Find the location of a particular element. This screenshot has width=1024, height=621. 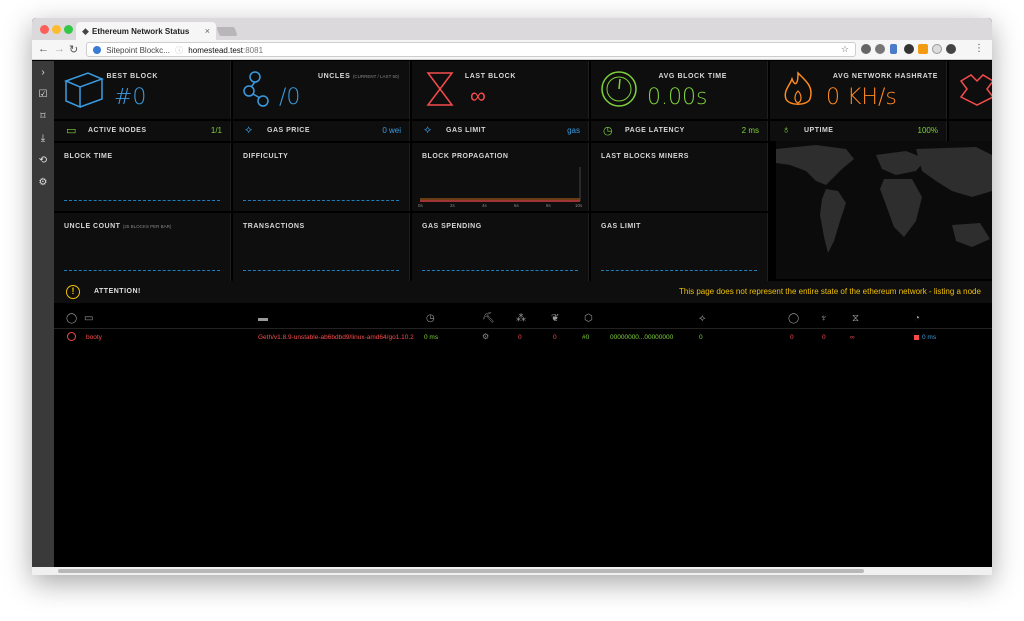

block-time-chart: BLOCK TIME is located at coordinates (142, 177).